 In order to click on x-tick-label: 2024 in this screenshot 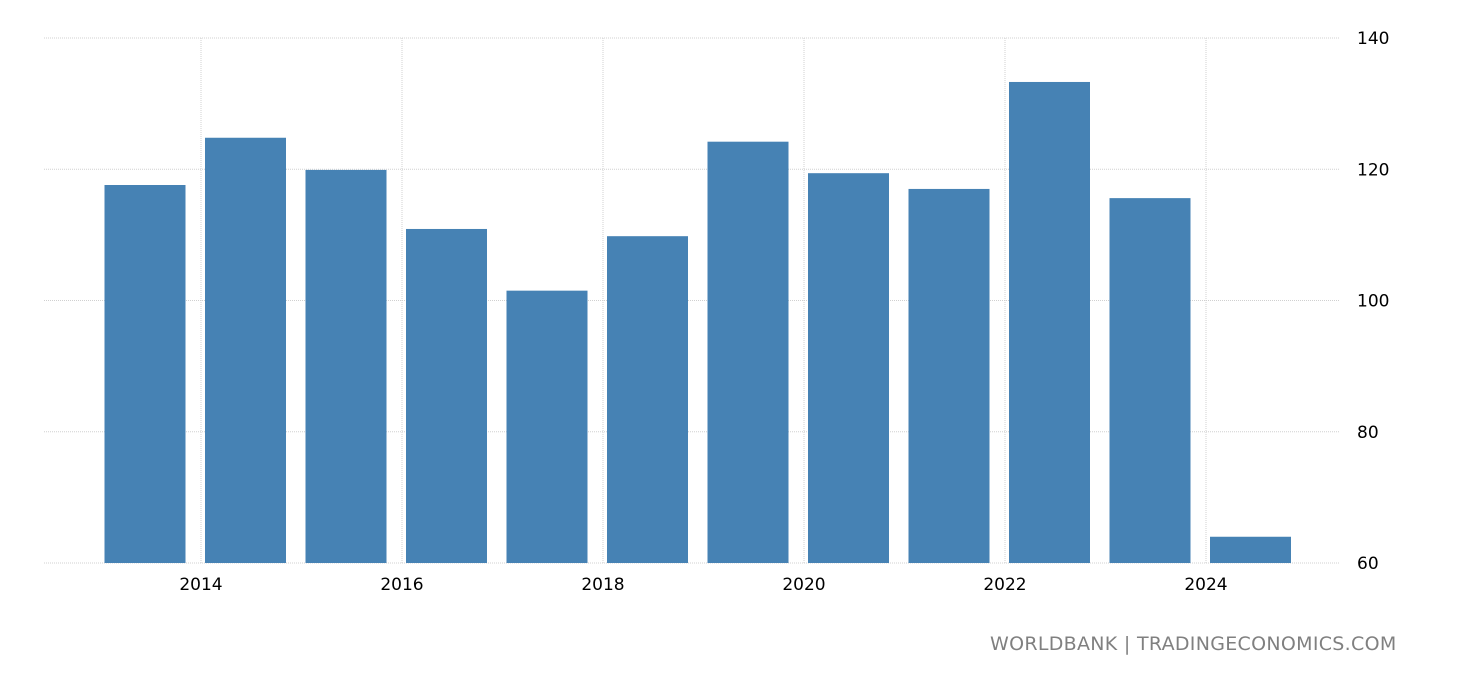, I will do `click(1205, 585)`.